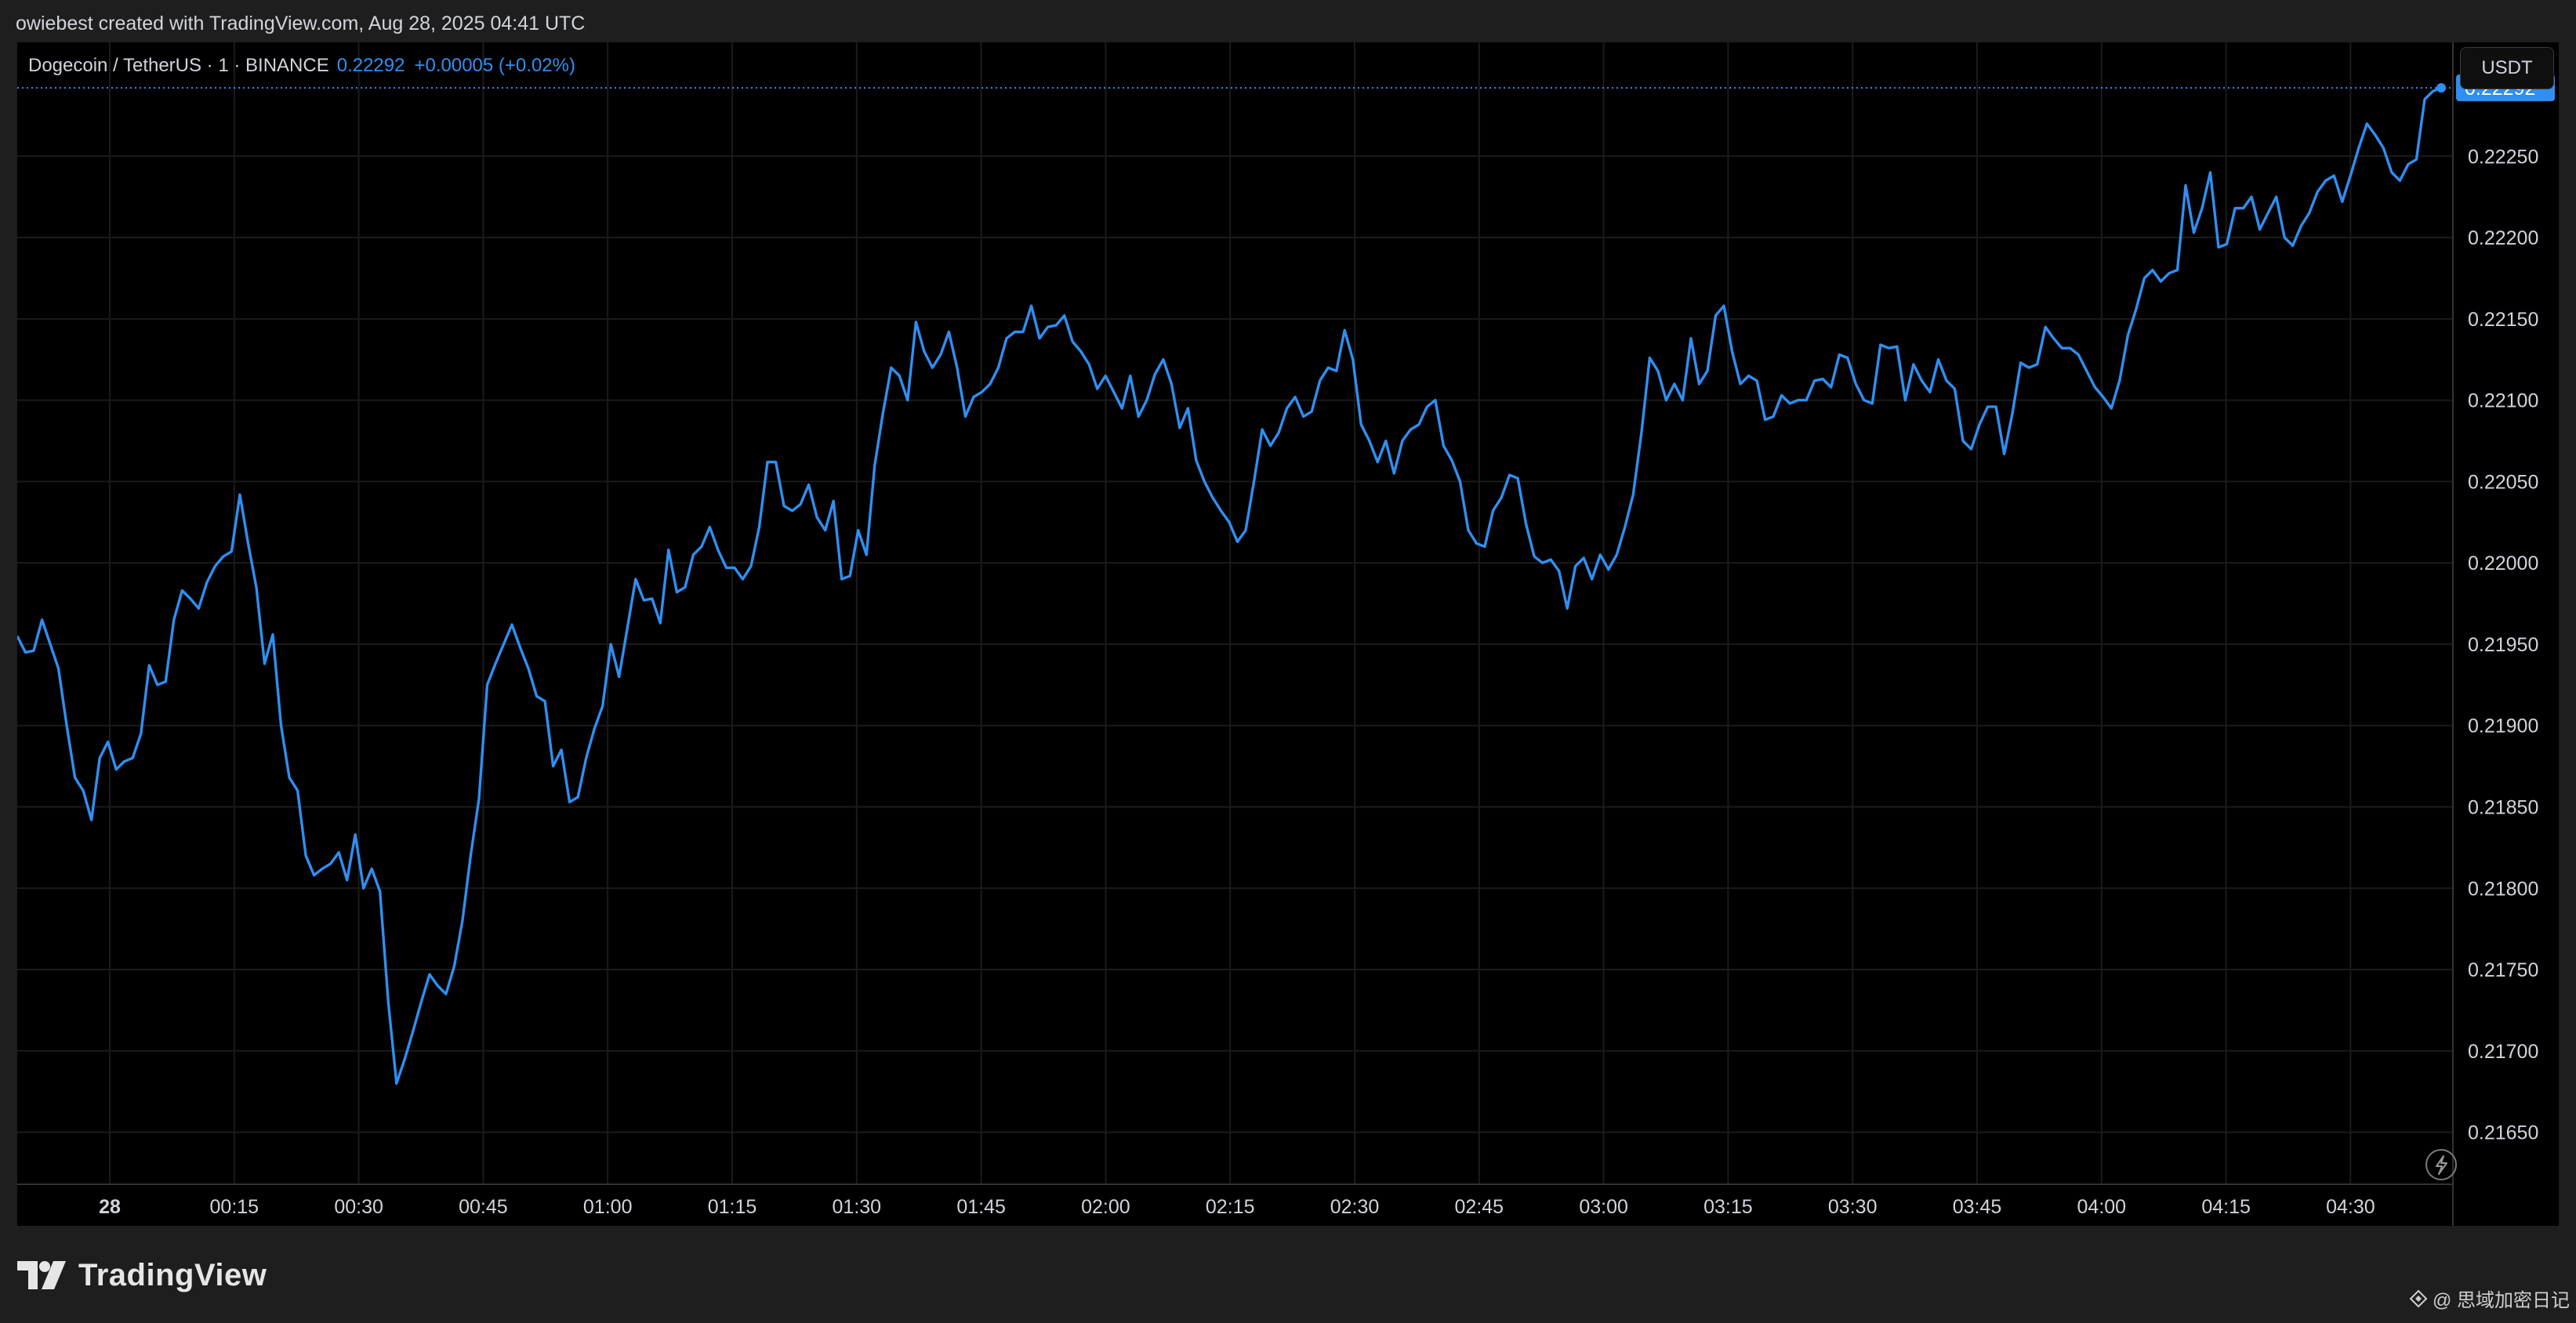 The image size is (2576, 1323). What do you see at coordinates (1105, 1207) in the screenshot?
I see `x-tick-label: 02:00` at bounding box center [1105, 1207].